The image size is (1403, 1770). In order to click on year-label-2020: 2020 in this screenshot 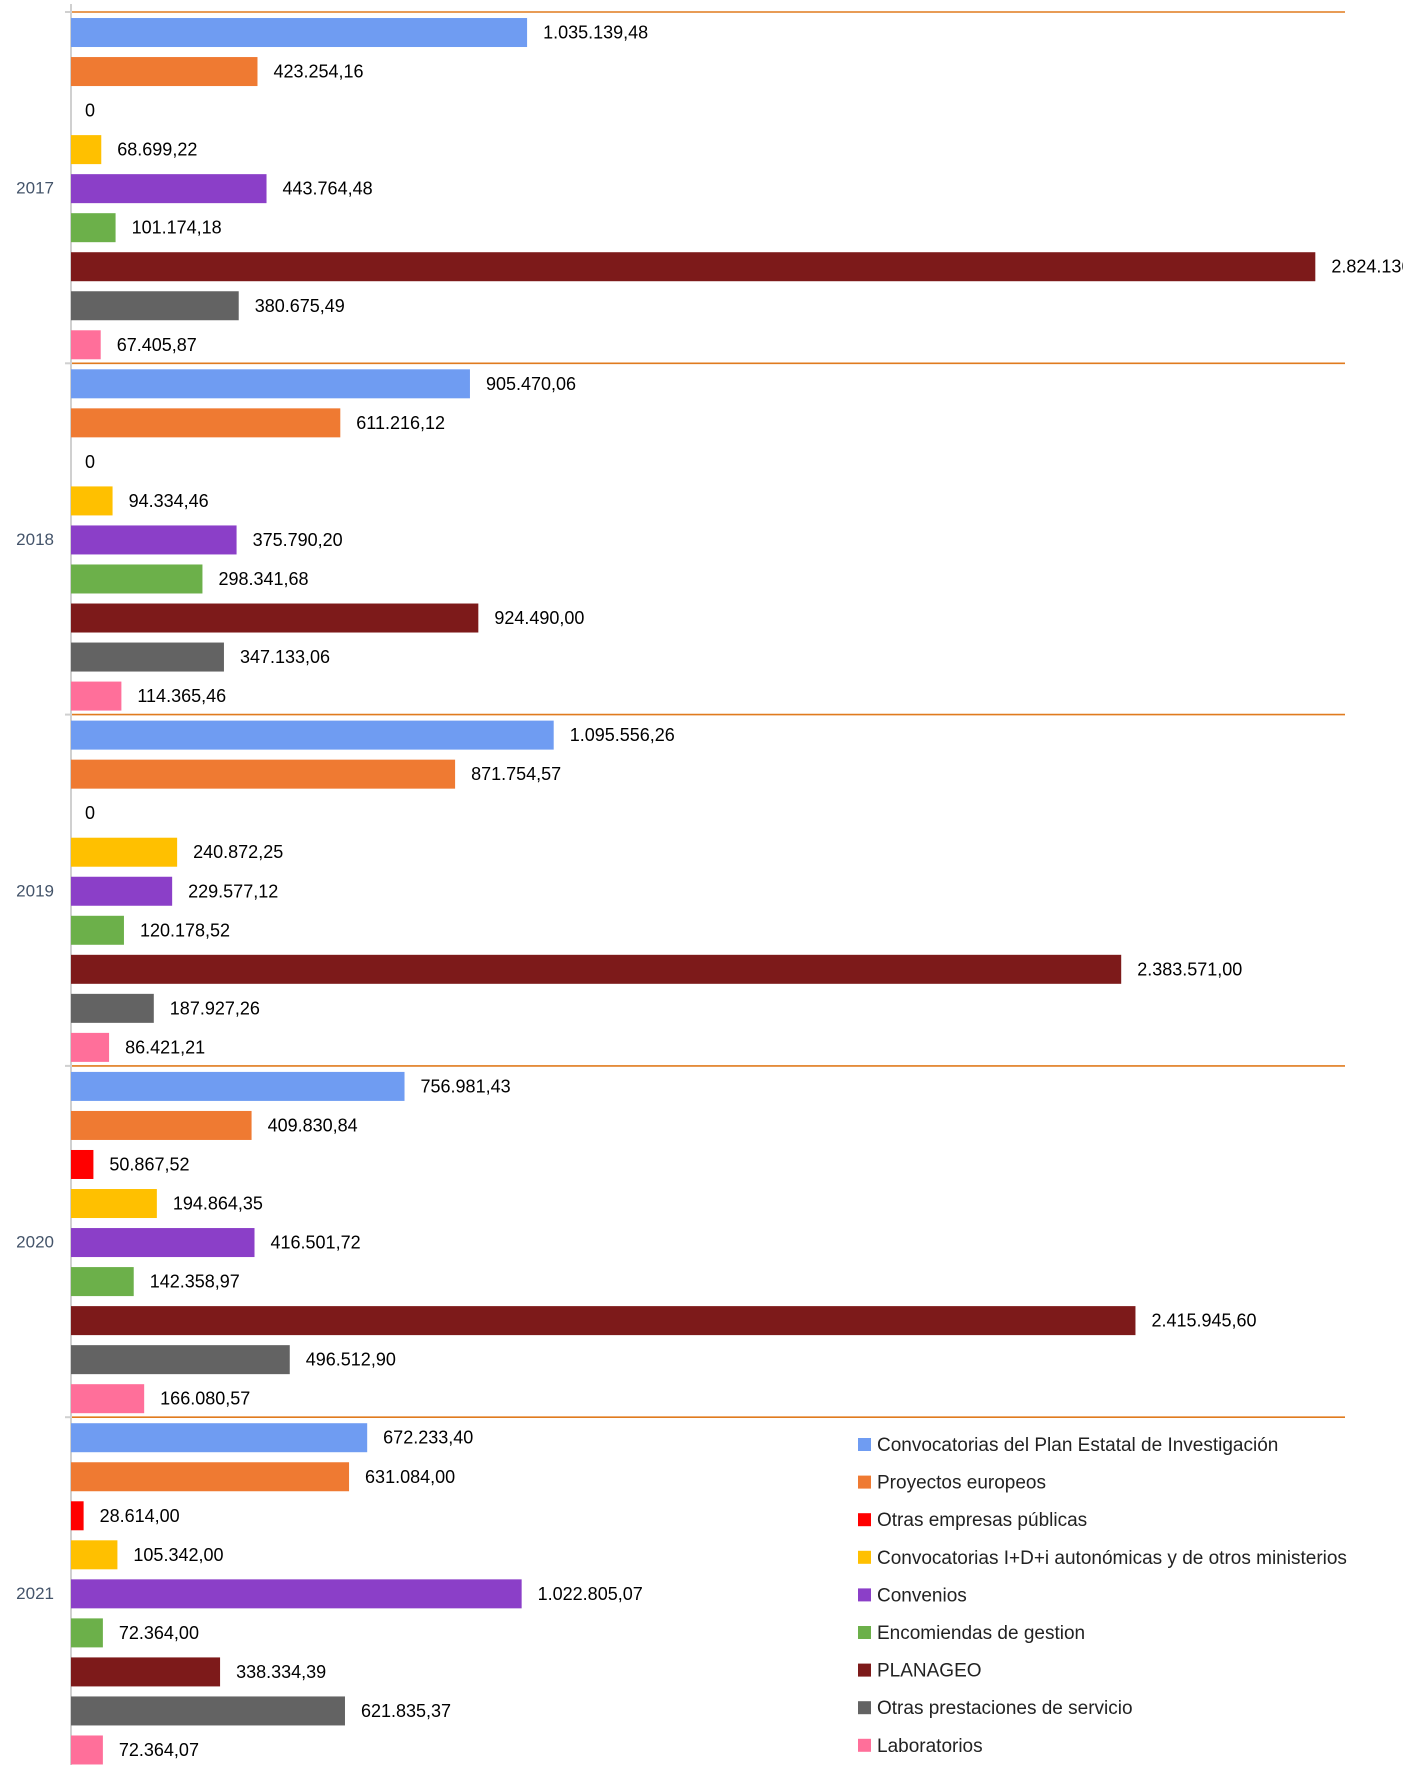, I will do `click(35, 1242)`.